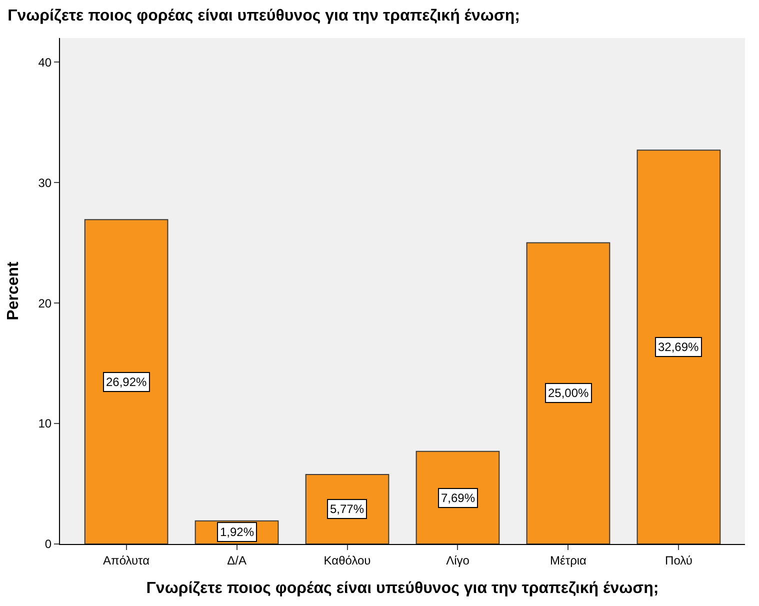 The width and height of the screenshot is (759, 606). I want to click on y-tick-label: 40, so click(45, 62).